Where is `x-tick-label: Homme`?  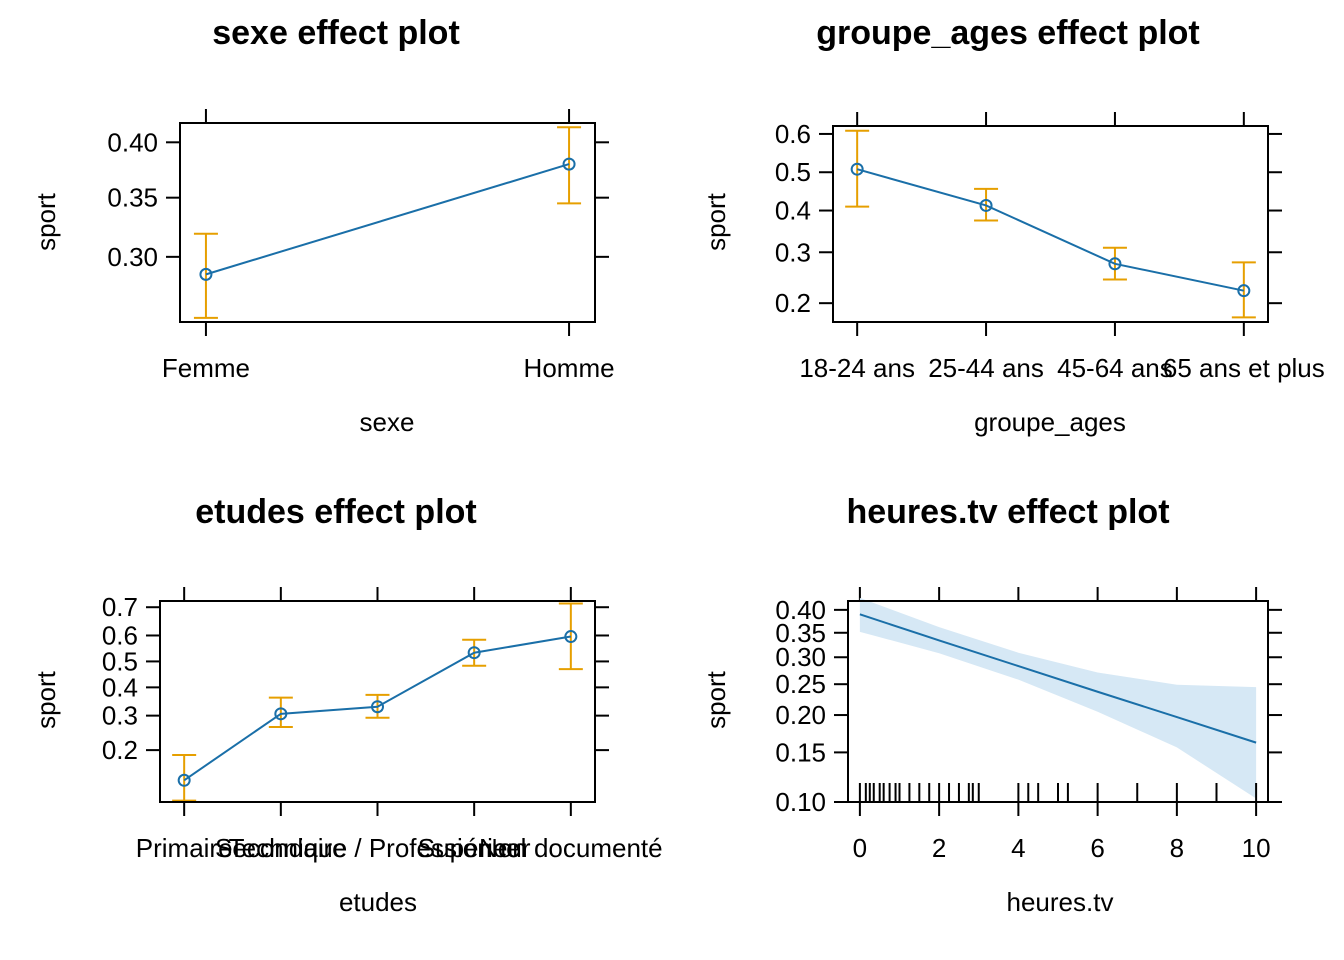
x-tick-label: Homme is located at coordinates (569, 368).